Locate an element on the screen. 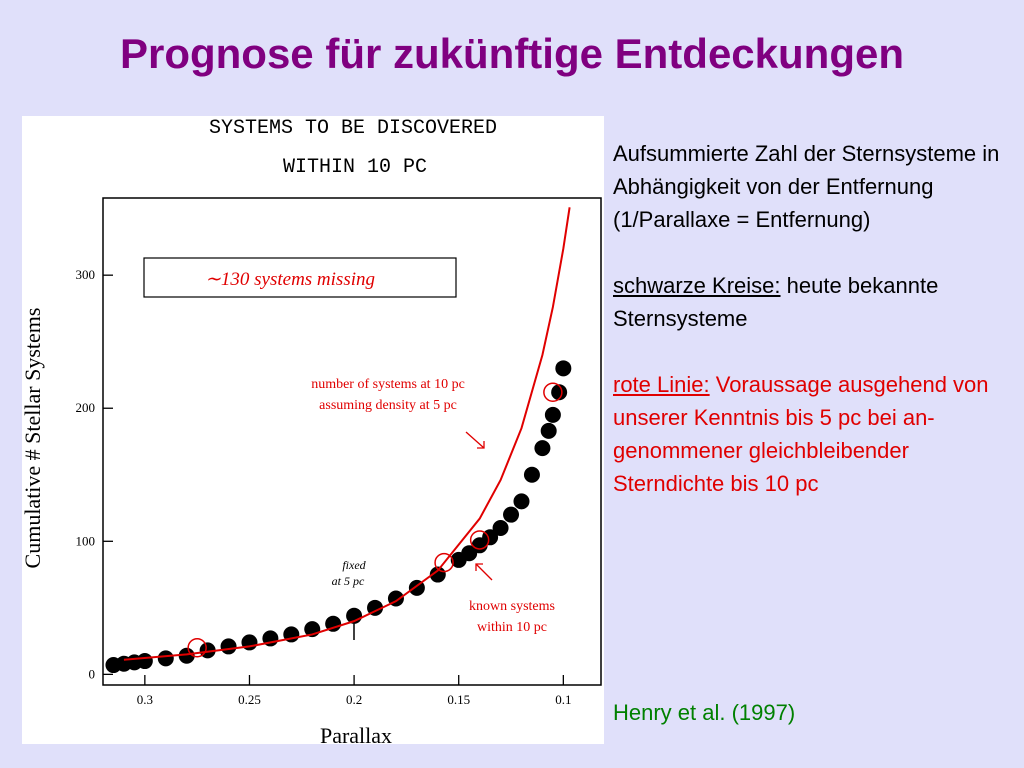 The image size is (1024, 768). annotation-box is located at coordinates (300, 277).